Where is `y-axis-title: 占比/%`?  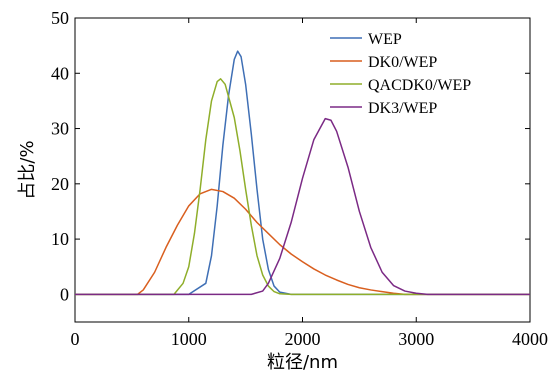 y-axis-title: 占比/% is located at coordinates (27, 169).